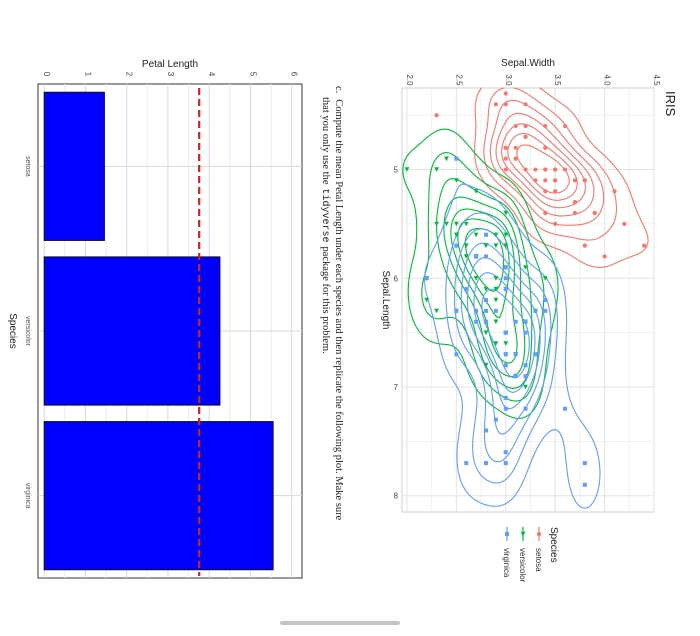 This screenshot has width=700, height=636. I want to click on bar-y-tick-label: 0, so click(46, 74).